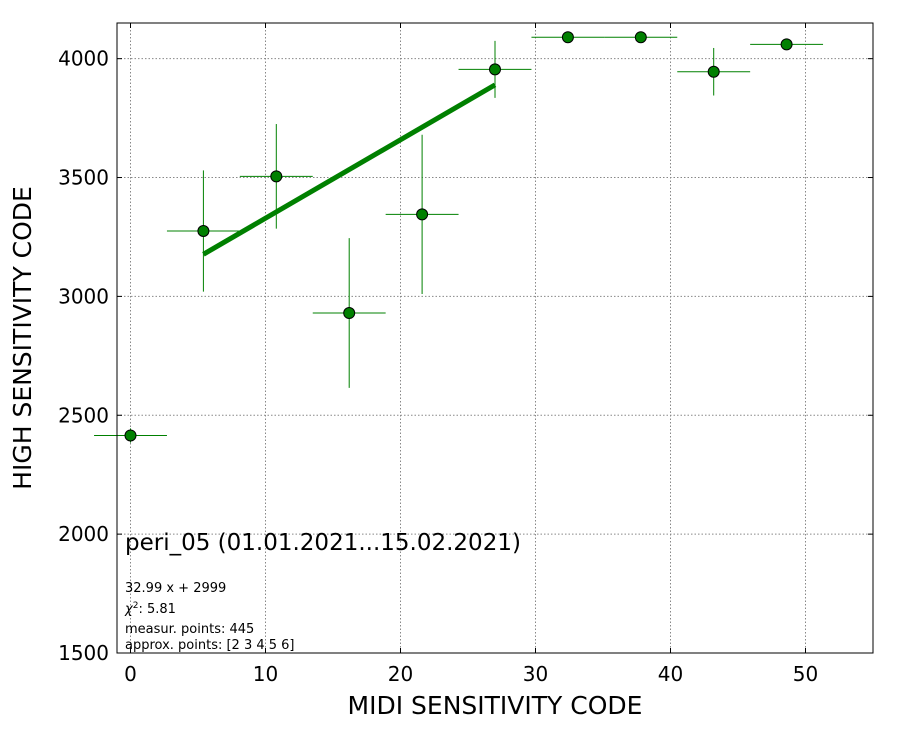  I want to click on y-tick-label: 2000, so click(83, 534).